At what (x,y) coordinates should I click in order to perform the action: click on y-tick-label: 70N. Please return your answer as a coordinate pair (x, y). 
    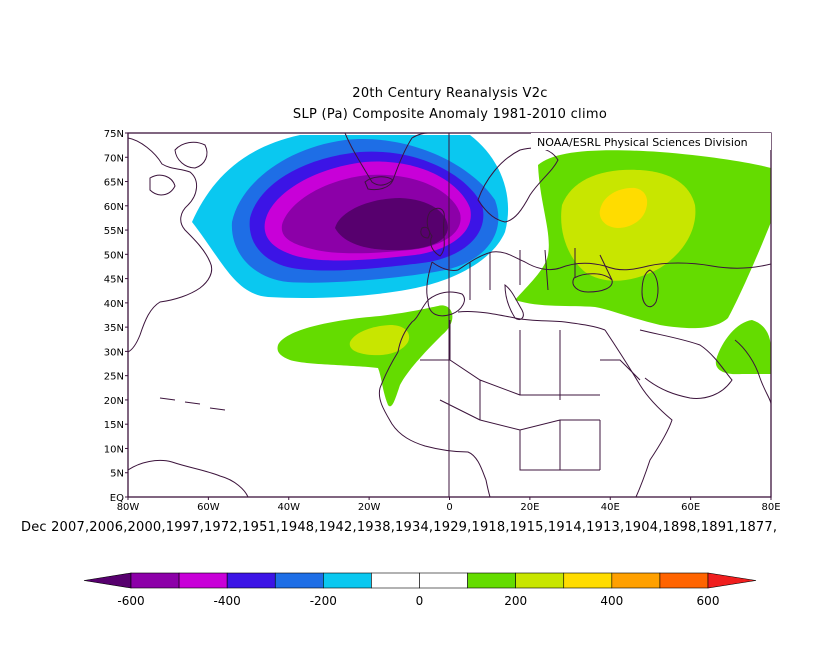
    Looking at the image, I should click on (114, 158).